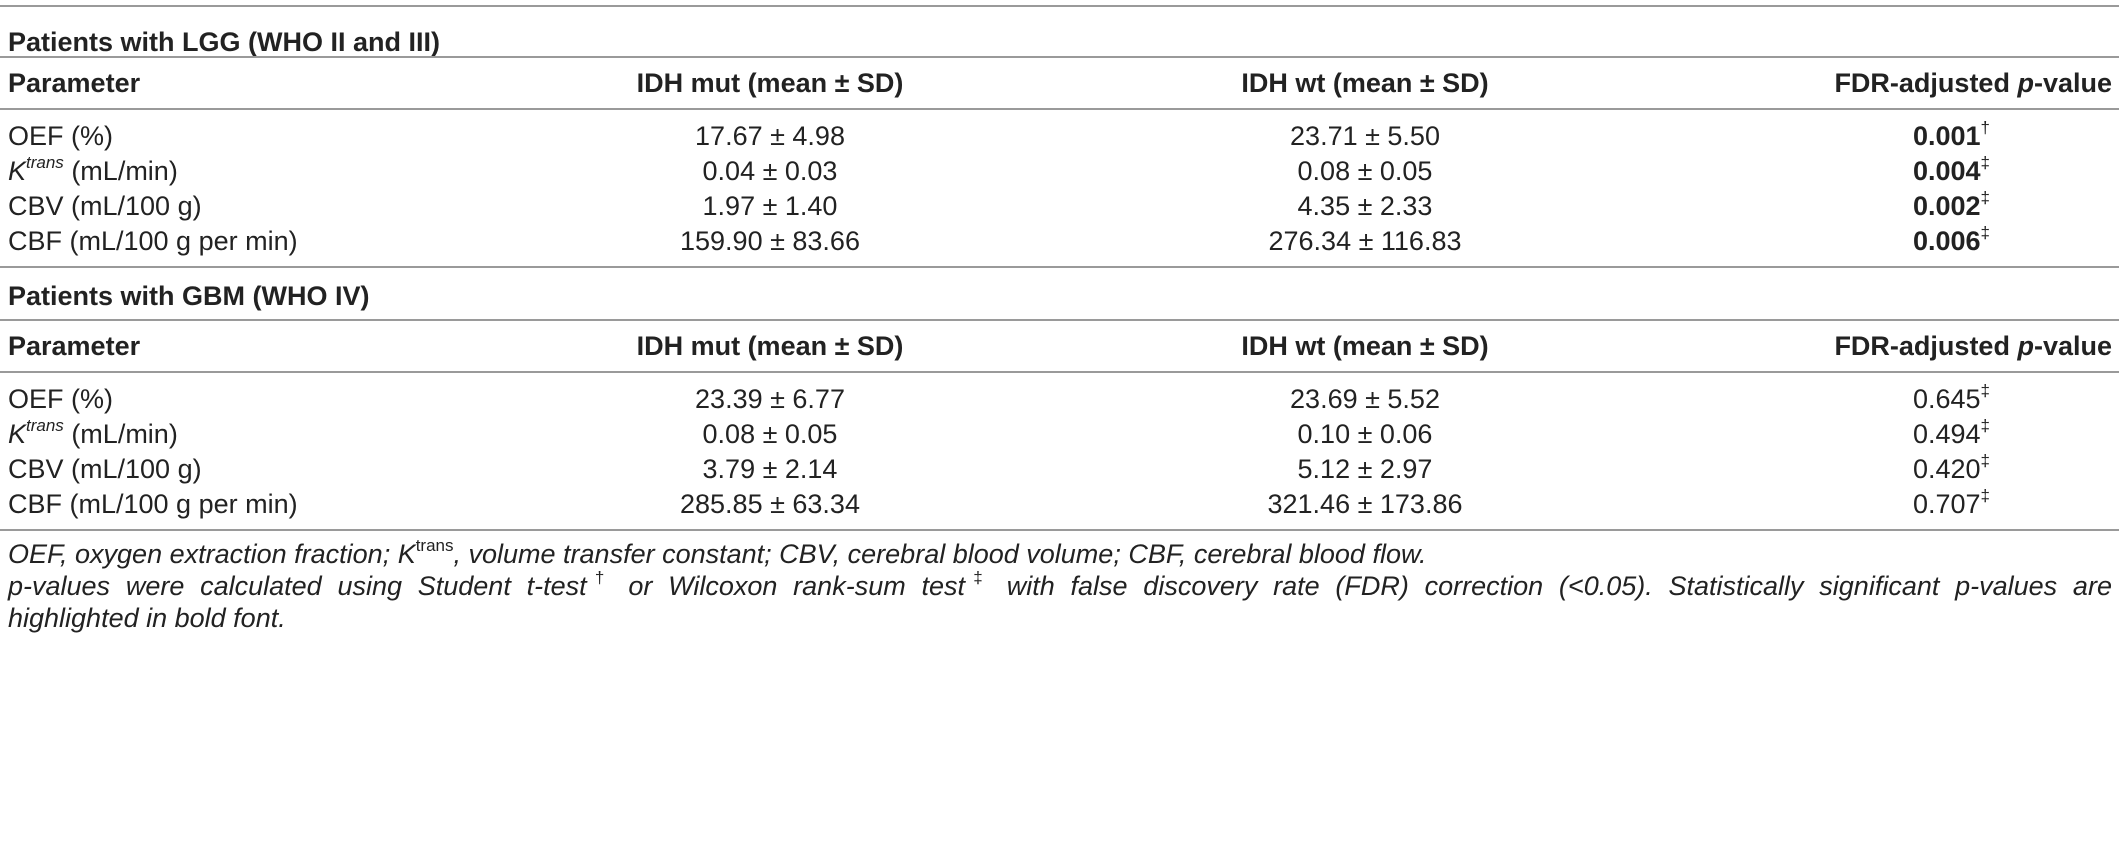 The image size is (2119, 845). Describe the element at coordinates (147, 618) in the screenshot. I see `footnote-text: highlighted in bold font.` at that location.